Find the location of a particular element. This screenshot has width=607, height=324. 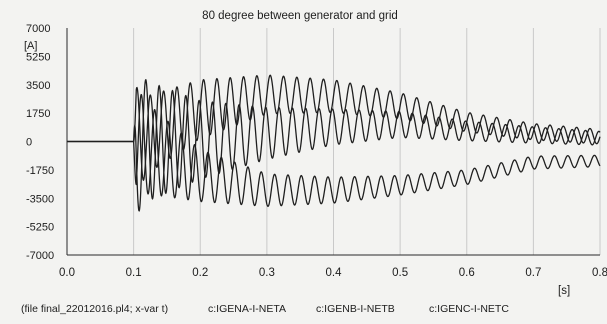

x-tick-label: 0.4 is located at coordinates (334, 273).